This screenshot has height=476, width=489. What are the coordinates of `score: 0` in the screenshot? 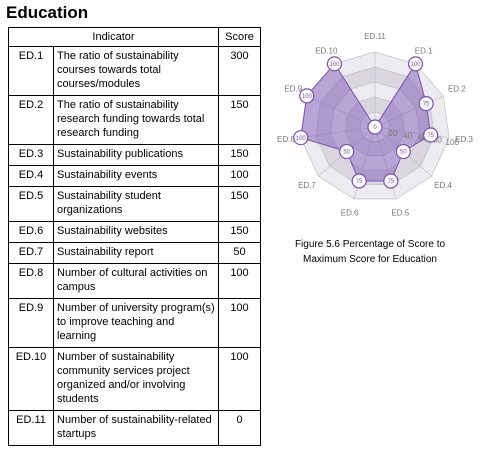 It's located at (239, 428).